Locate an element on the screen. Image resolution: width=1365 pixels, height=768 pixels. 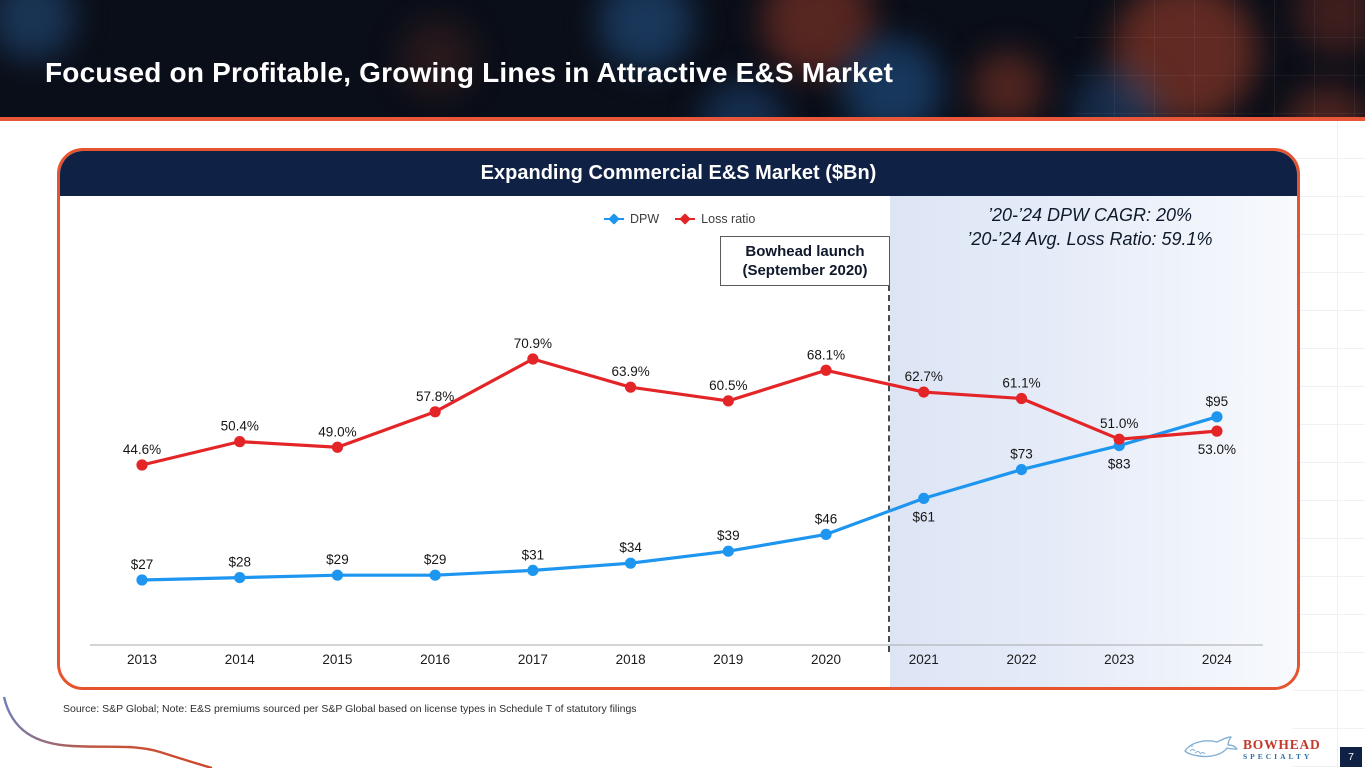
svg-text: 2018 is located at coordinates (631, 659).